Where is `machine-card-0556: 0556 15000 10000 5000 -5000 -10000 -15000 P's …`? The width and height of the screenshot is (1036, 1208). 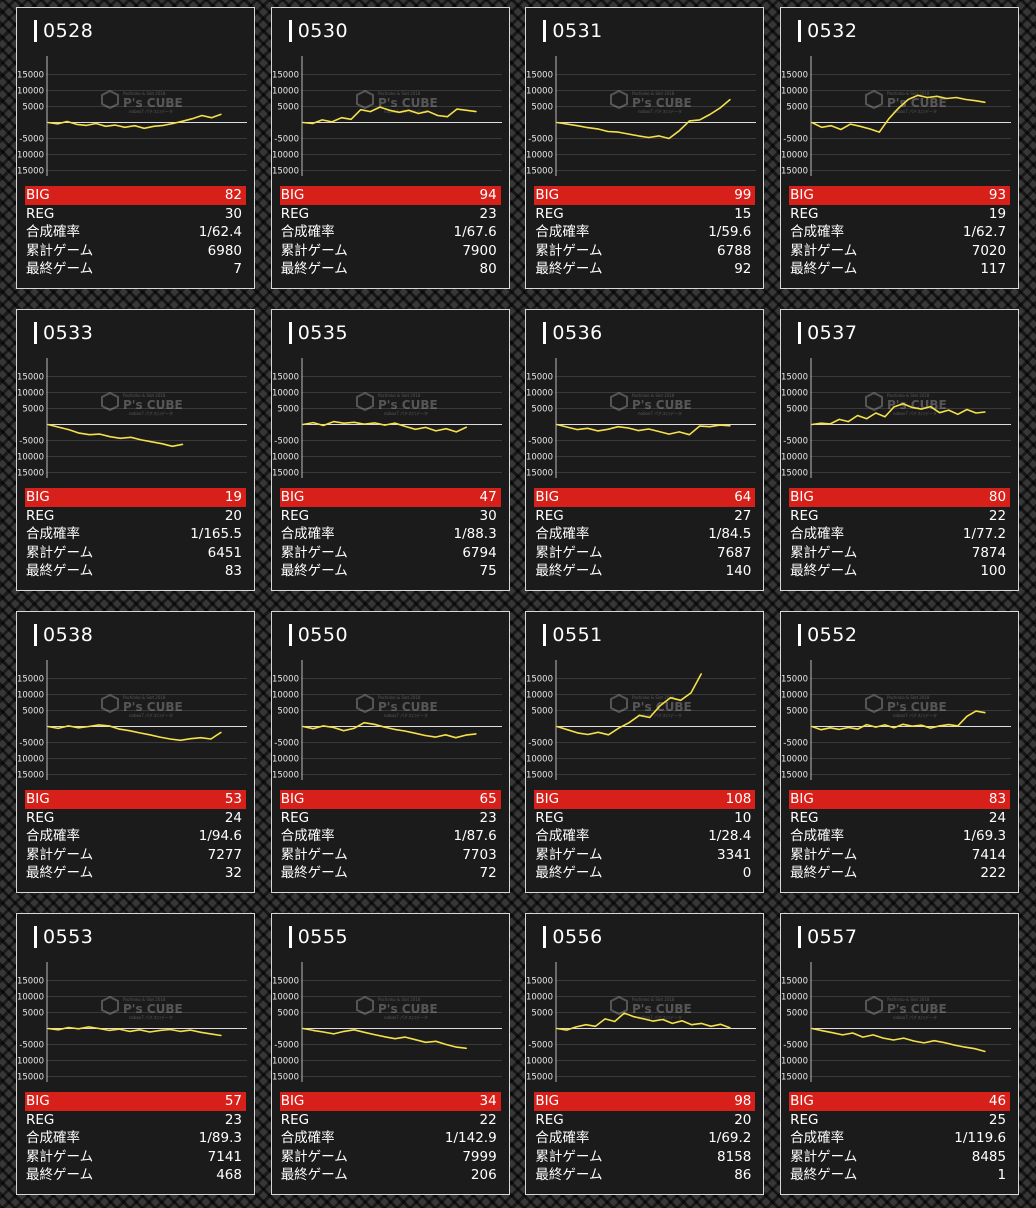 machine-card-0556: 0556 15000 10000 5000 -5000 -10000 -15000 P's … is located at coordinates (645, 1054).